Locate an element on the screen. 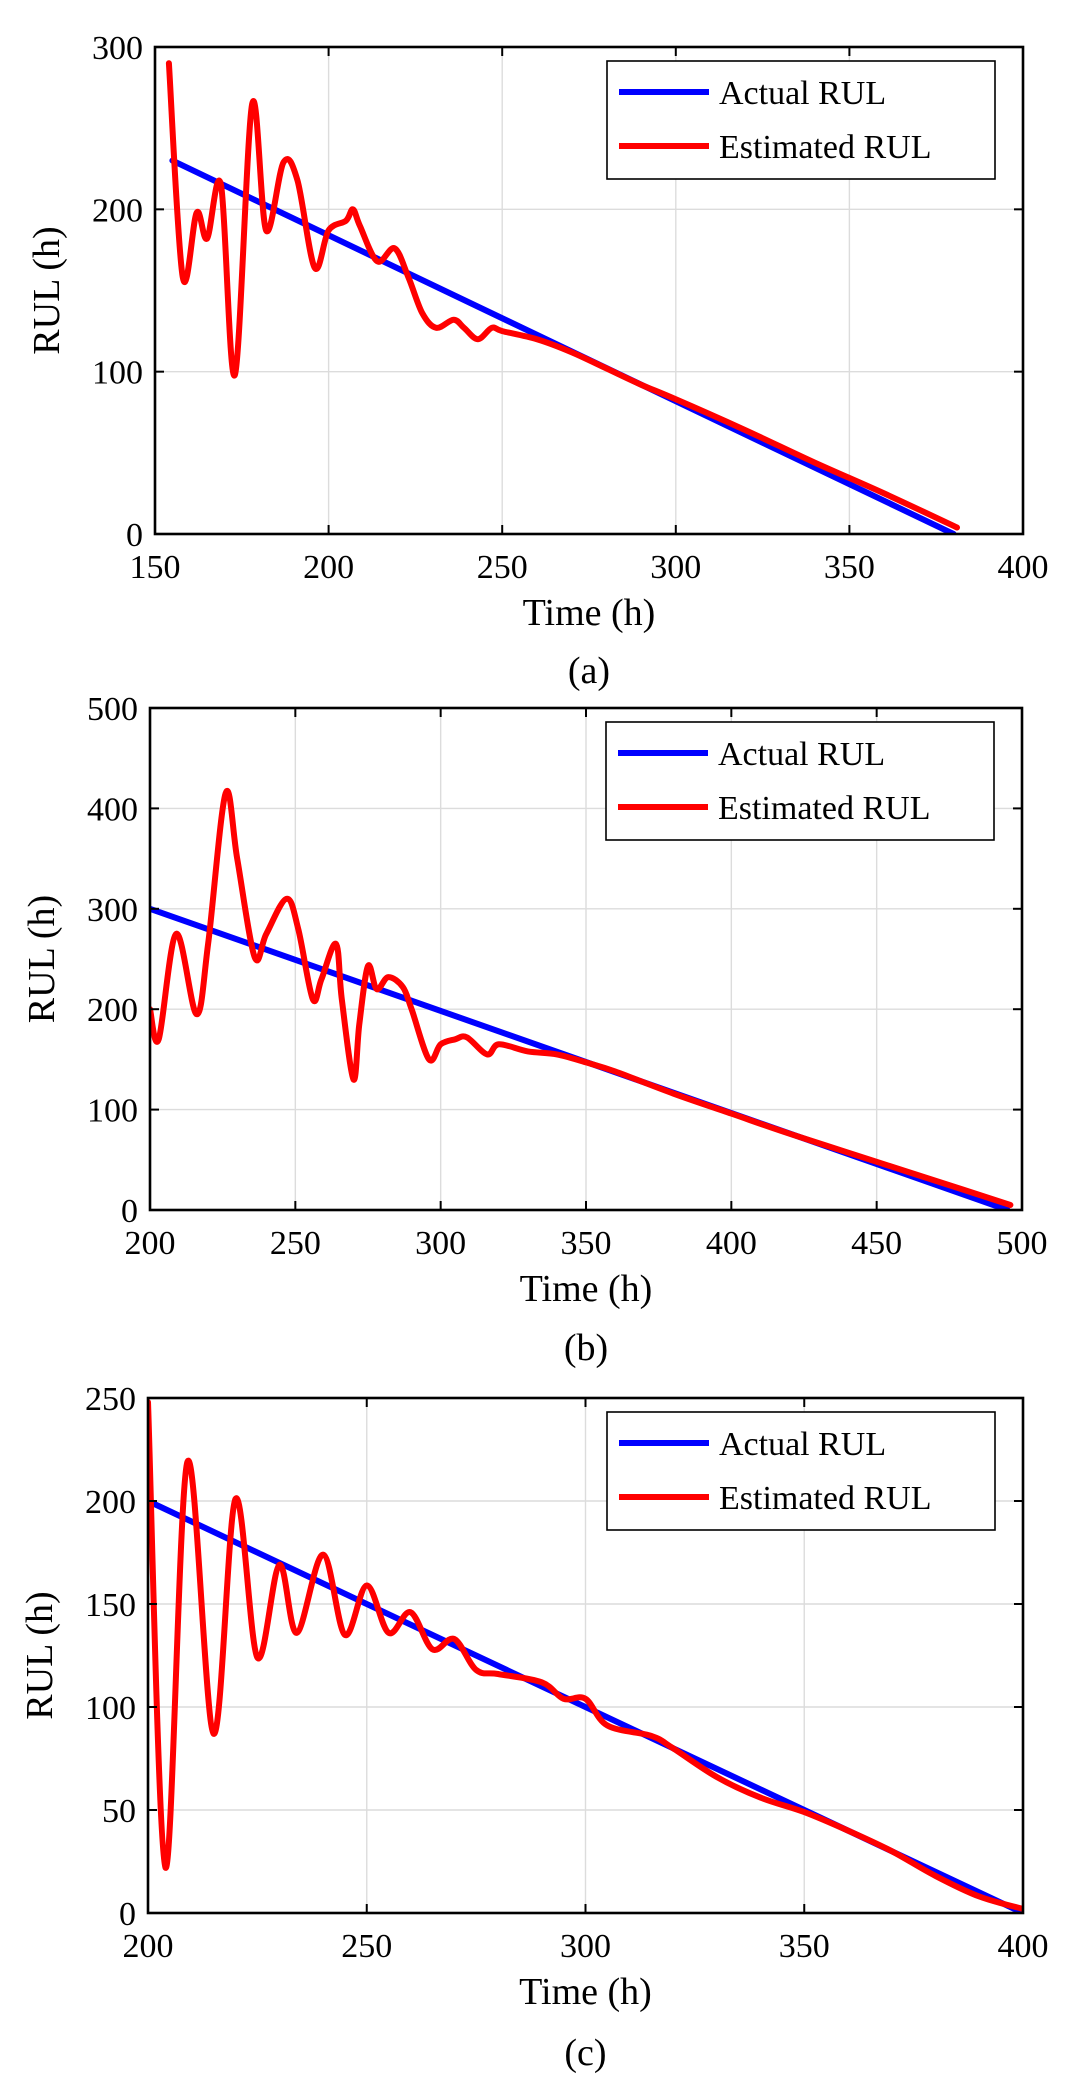 The width and height of the screenshot is (1067, 2087). y-tick-label: 500 is located at coordinates (112, 709).